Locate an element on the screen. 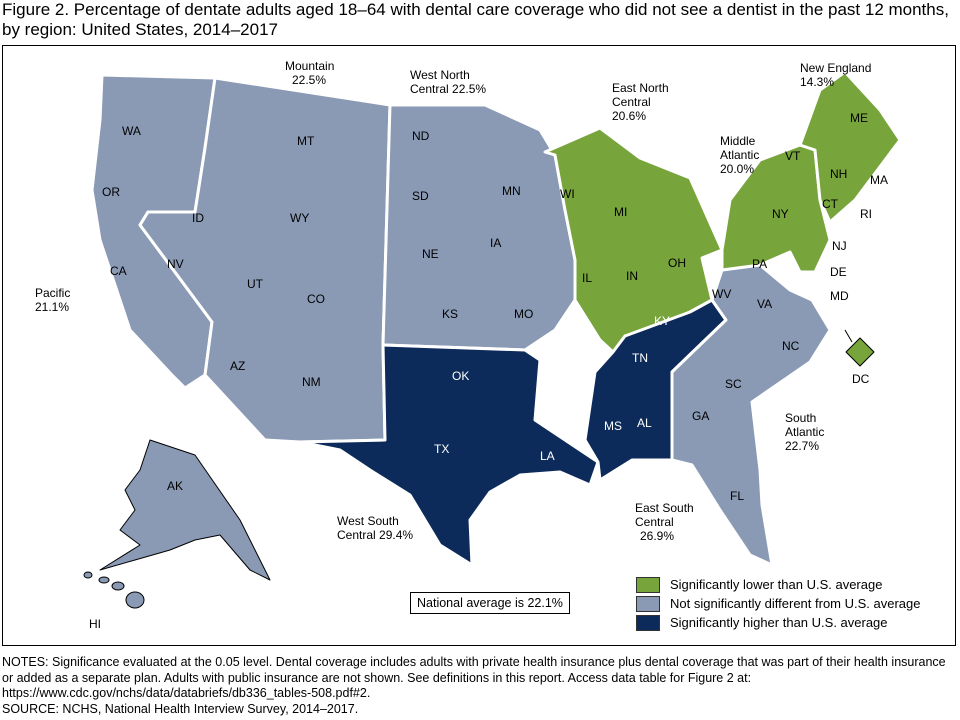 Image resolution: width=960 pixels, height=720 pixels. region-middle-atlantic is located at coordinates (776, 208).